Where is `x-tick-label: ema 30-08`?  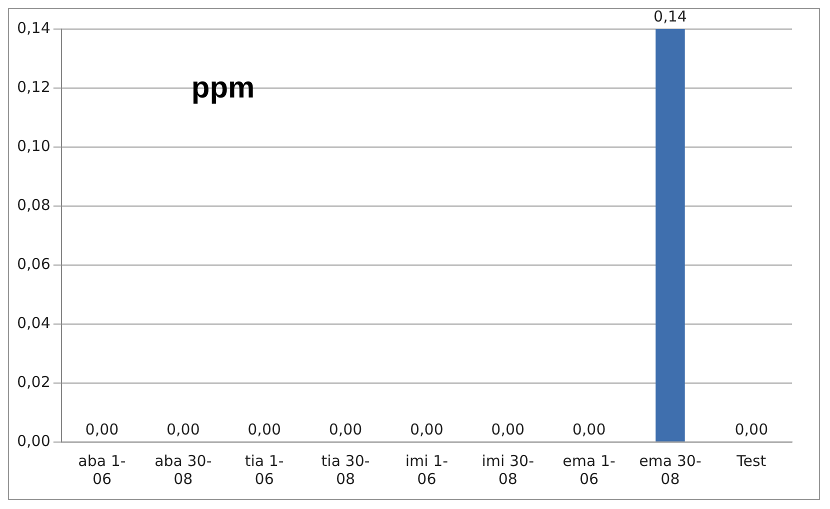
x-tick-label: ema 30-08 is located at coordinates (670, 470).